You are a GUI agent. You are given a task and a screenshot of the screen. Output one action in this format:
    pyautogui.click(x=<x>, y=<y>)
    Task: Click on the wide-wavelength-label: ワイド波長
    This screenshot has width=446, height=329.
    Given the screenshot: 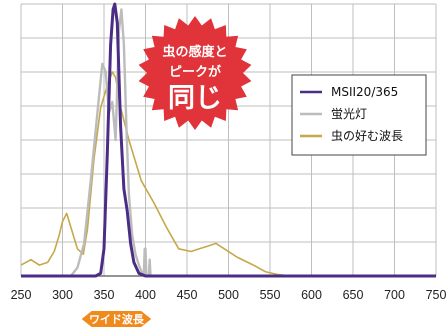 What is the action you would take?
    pyautogui.click(x=117, y=319)
    